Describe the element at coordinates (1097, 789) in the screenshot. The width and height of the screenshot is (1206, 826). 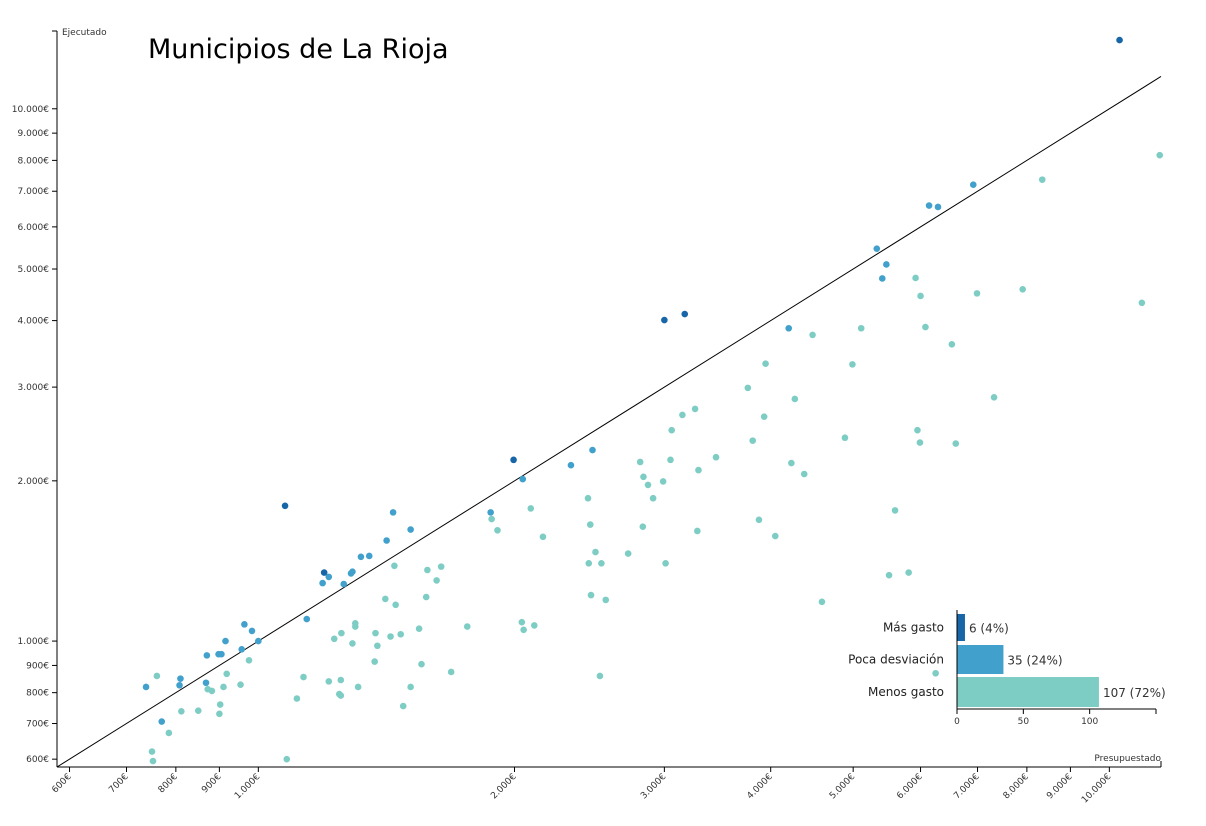
I see `x-tick-label: 10.000€` at that location.